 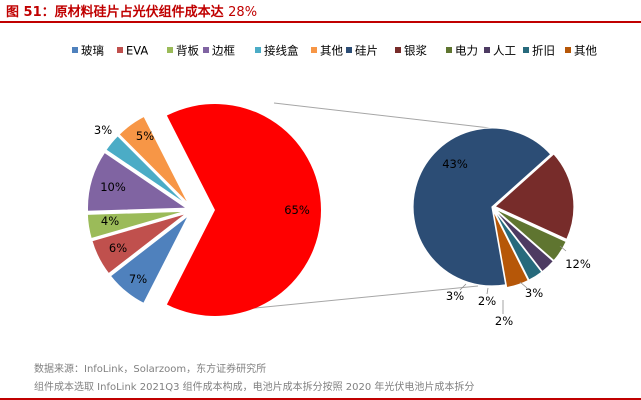 What do you see at coordinates (103, 130) in the screenshot?
I see `main-label-5: 3%` at bounding box center [103, 130].